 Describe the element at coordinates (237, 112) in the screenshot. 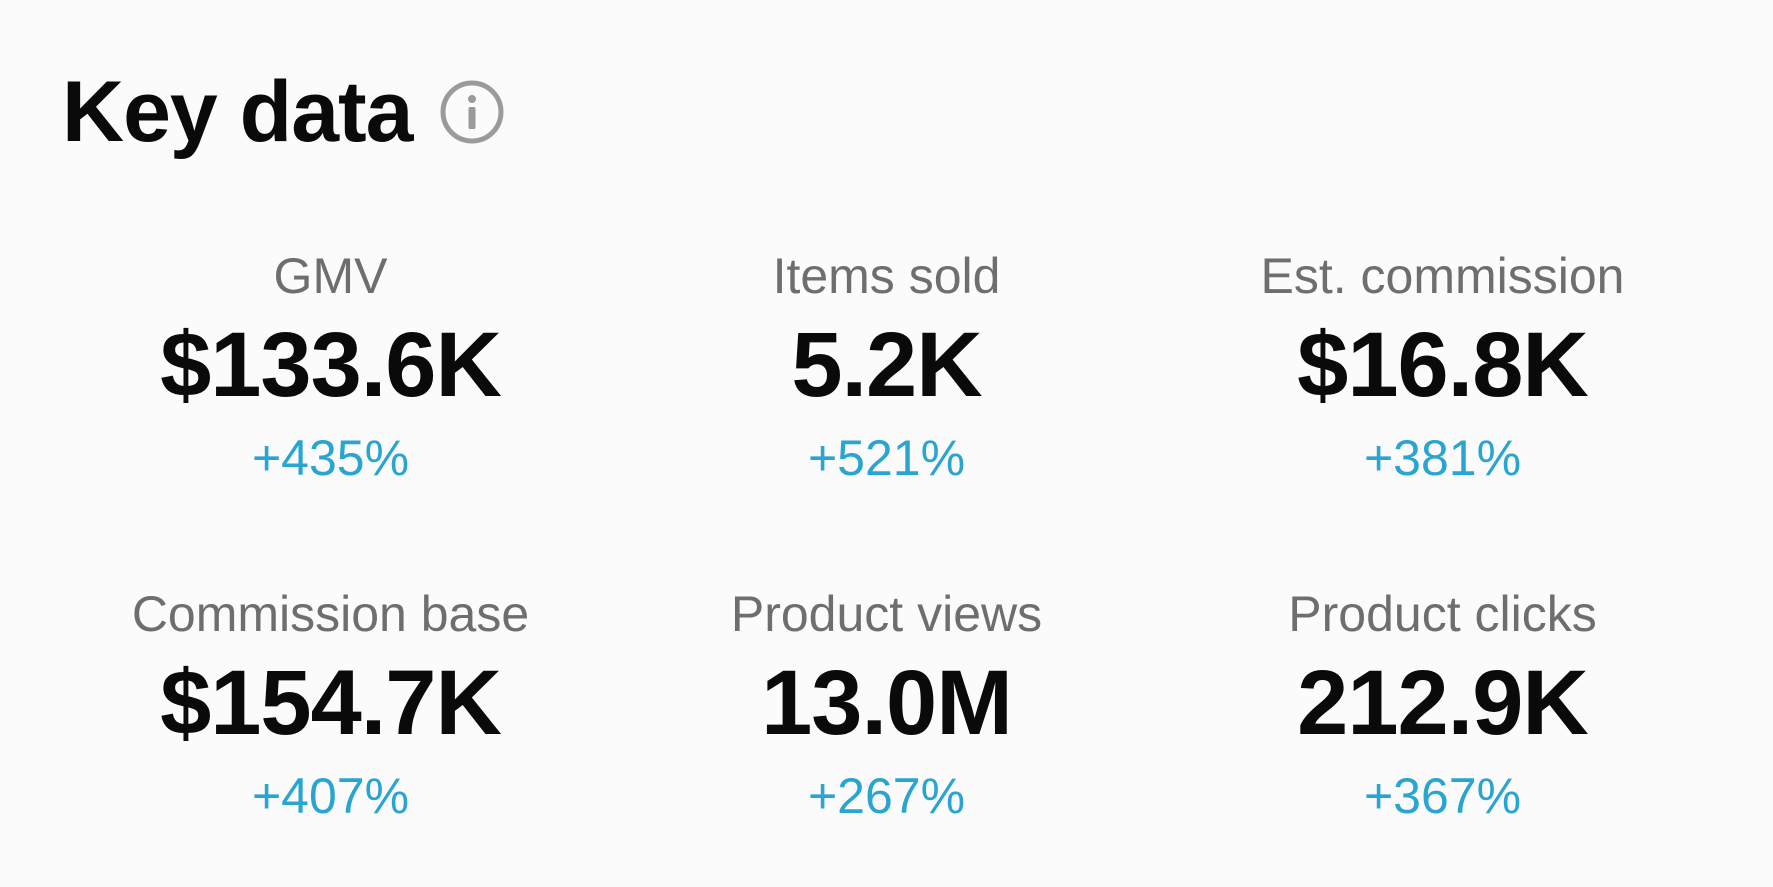

I see `page-title: Key data` at that location.